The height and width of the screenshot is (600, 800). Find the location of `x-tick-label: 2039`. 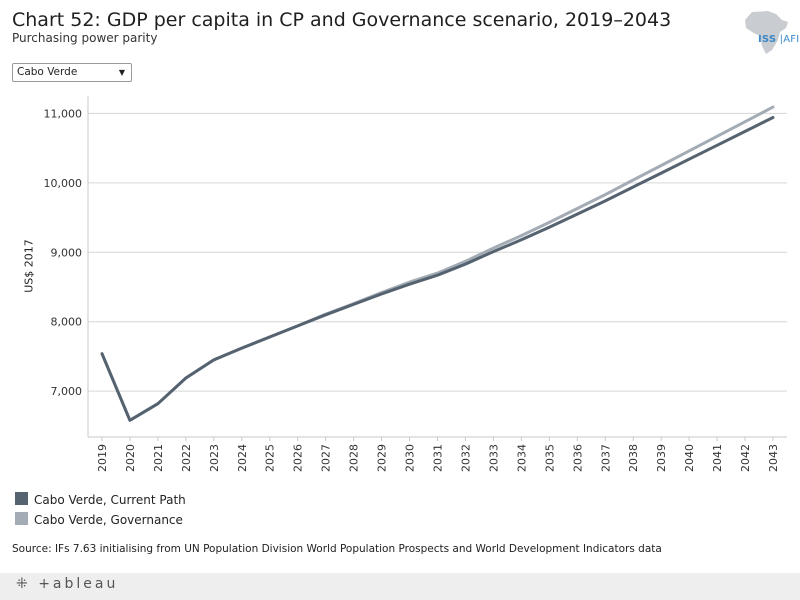

x-tick-label: 2039 is located at coordinates (661, 458).